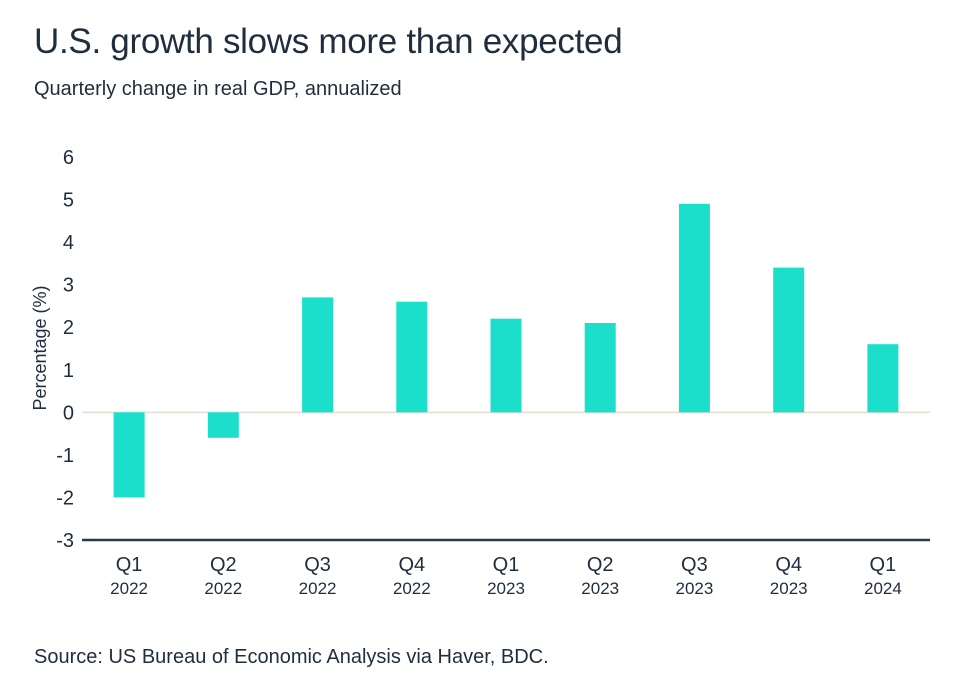 Image resolution: width=960 pixels, height=692 pixels. What do you see at coordinates (506, 365) in the screenshot?
I see `bar-q1-2023` at bounding box center [506, 365].